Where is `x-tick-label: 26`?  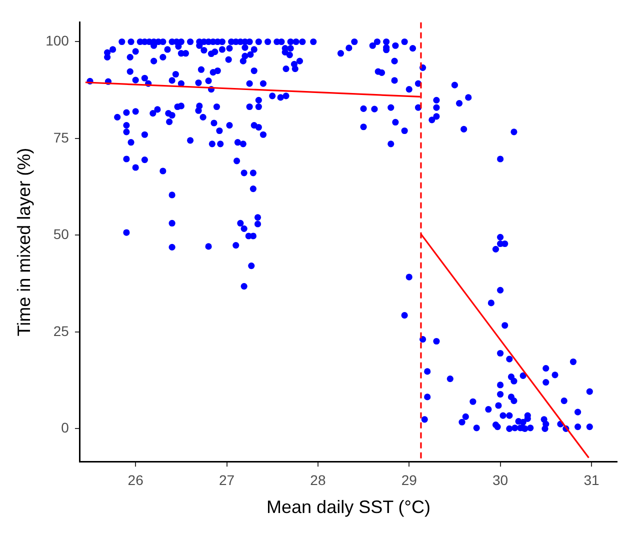
x-tick-label: 26 is located at coordinates (136, 480).